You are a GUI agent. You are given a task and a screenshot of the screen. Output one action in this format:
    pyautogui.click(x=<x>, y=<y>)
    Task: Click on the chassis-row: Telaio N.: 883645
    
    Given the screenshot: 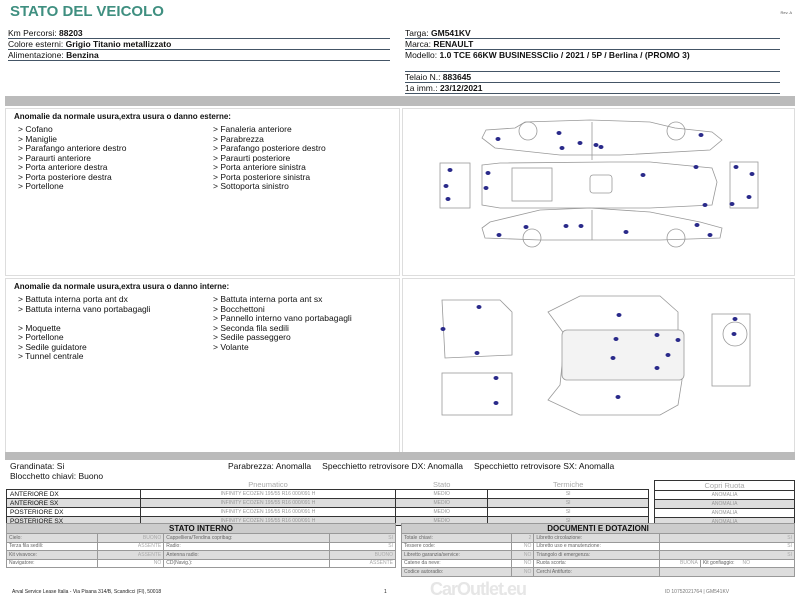 What is the action you would take?
    pyautogui.click(x=592, y=77)
    